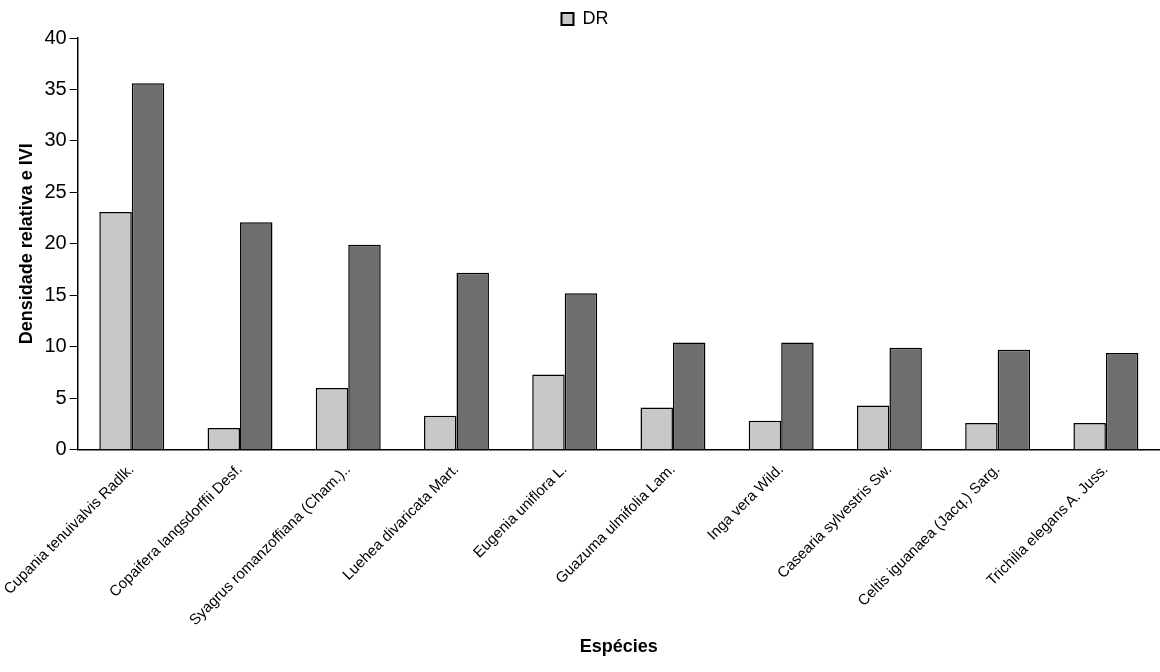 The image size is (1160, 672). What do you see at coordinates (55, 36) in the screenshot?
I see `y-tick-label: 40` at bounding box center [55, 36].